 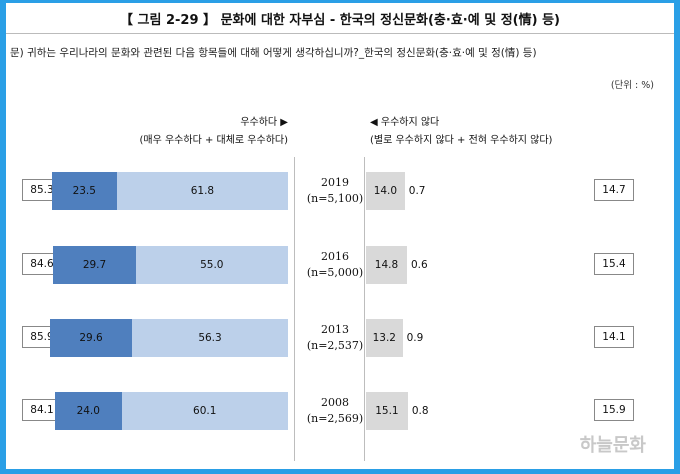 What do you see at coordinates (364, 309) in the screenshot?
I see `center-divider-right` at bounding box center [364, 309].